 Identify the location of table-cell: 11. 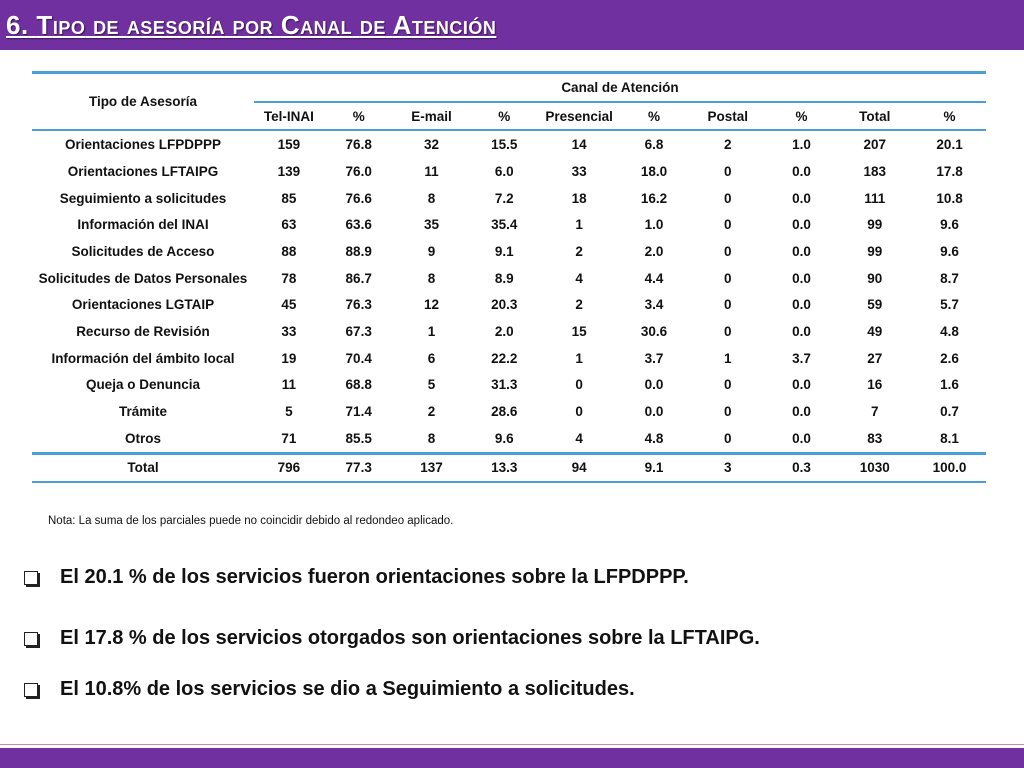
(431, 171).